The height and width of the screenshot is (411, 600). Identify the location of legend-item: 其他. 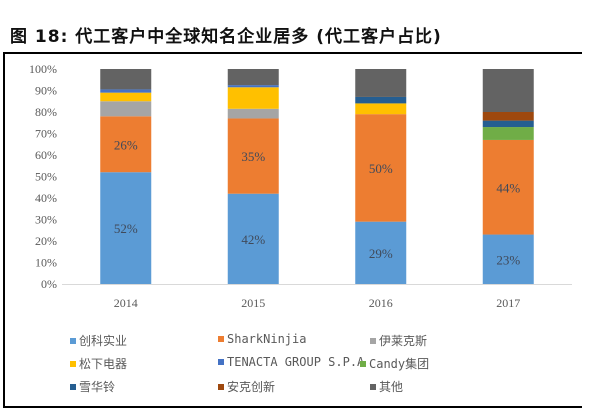
(386, 386).